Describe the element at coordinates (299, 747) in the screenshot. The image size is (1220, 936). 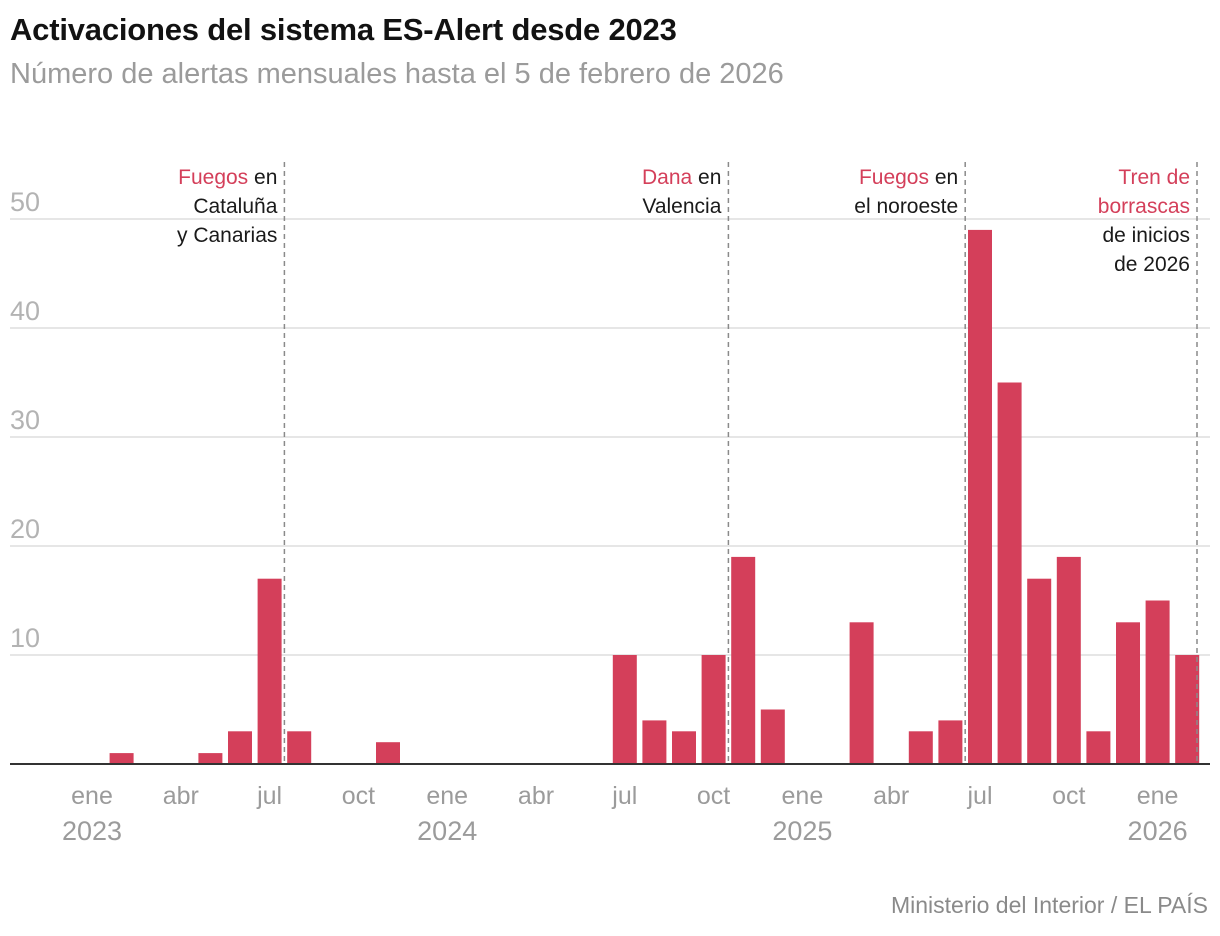
I see `bar-2023-08: 2023-08: 3` at that location.